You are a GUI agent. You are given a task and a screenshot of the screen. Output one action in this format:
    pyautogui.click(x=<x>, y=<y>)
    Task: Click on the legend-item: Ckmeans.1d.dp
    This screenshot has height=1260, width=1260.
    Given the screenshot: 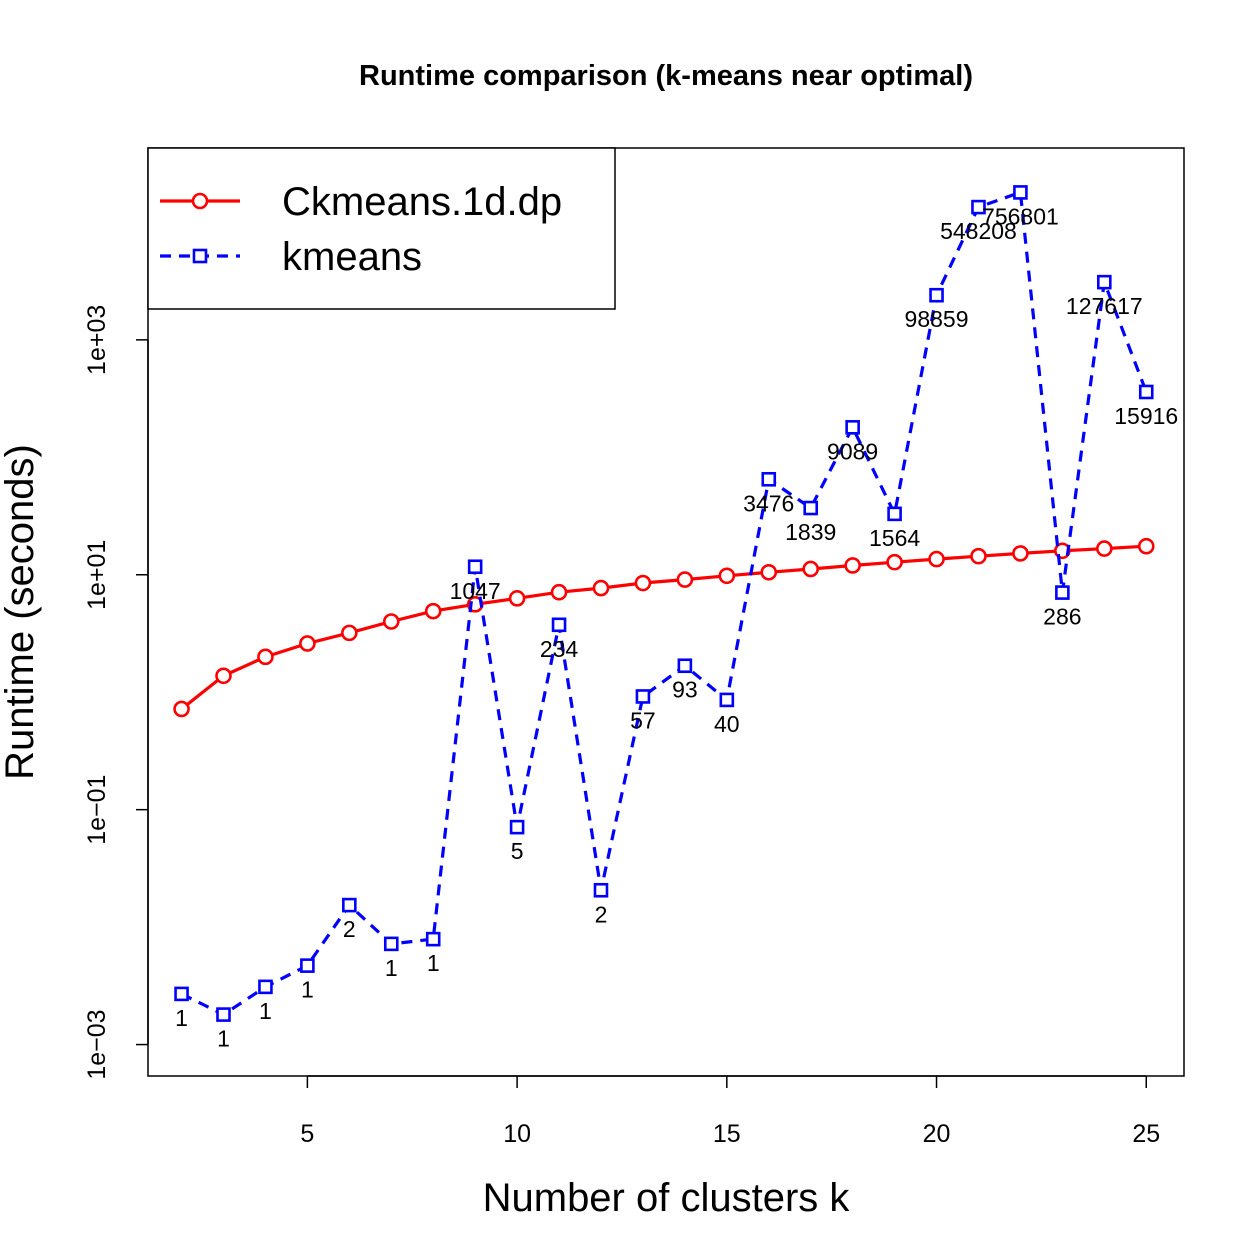 What is the action you would take?
    pyautogui.click(x=361, y=202)
    